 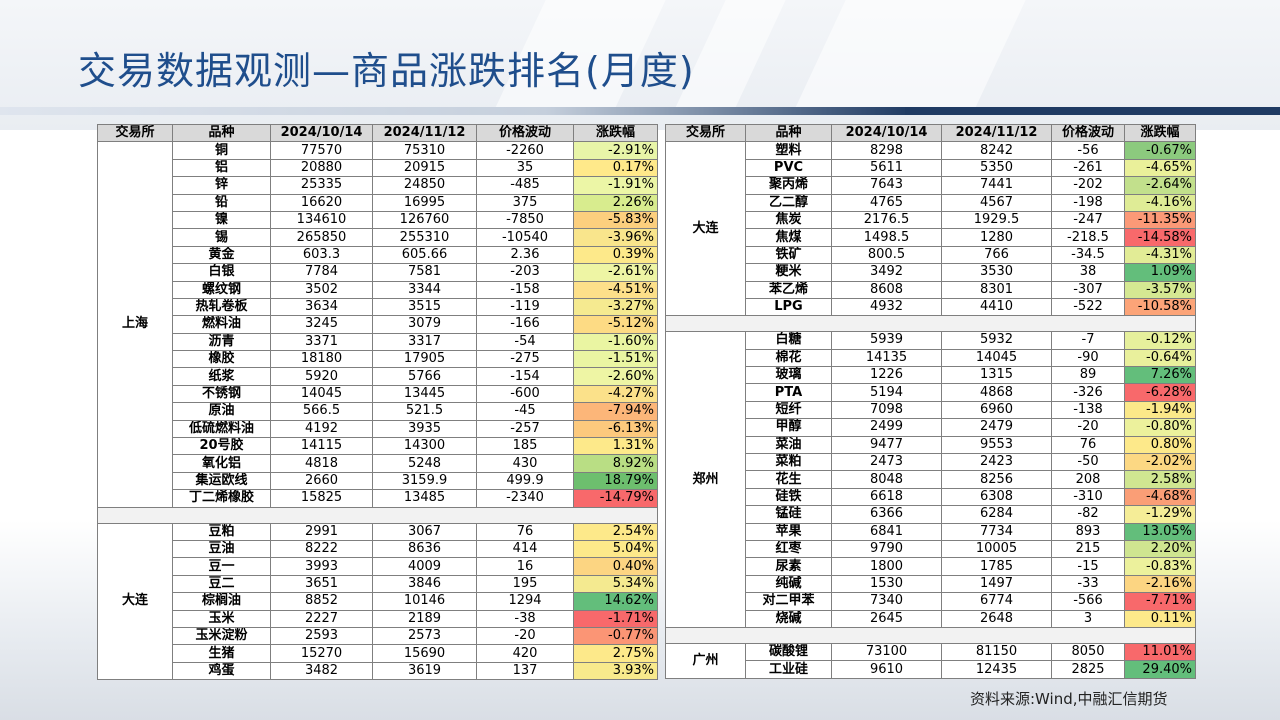 I want to click on price-date2-cell: 5350, so click(x=996, y=168).